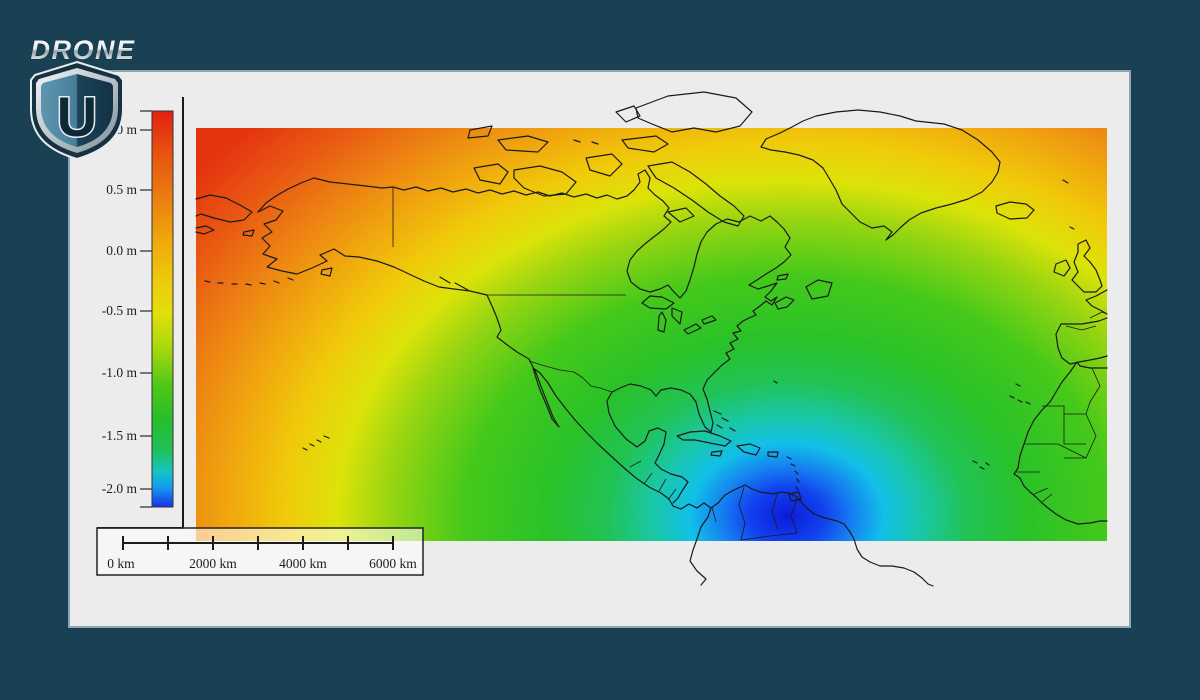 This screenshot has width=1200, height=700. What do you see at coordinates (162, 309) in the screenshot?
I see `colorbar-gradient` at bounding box center [162, 309].